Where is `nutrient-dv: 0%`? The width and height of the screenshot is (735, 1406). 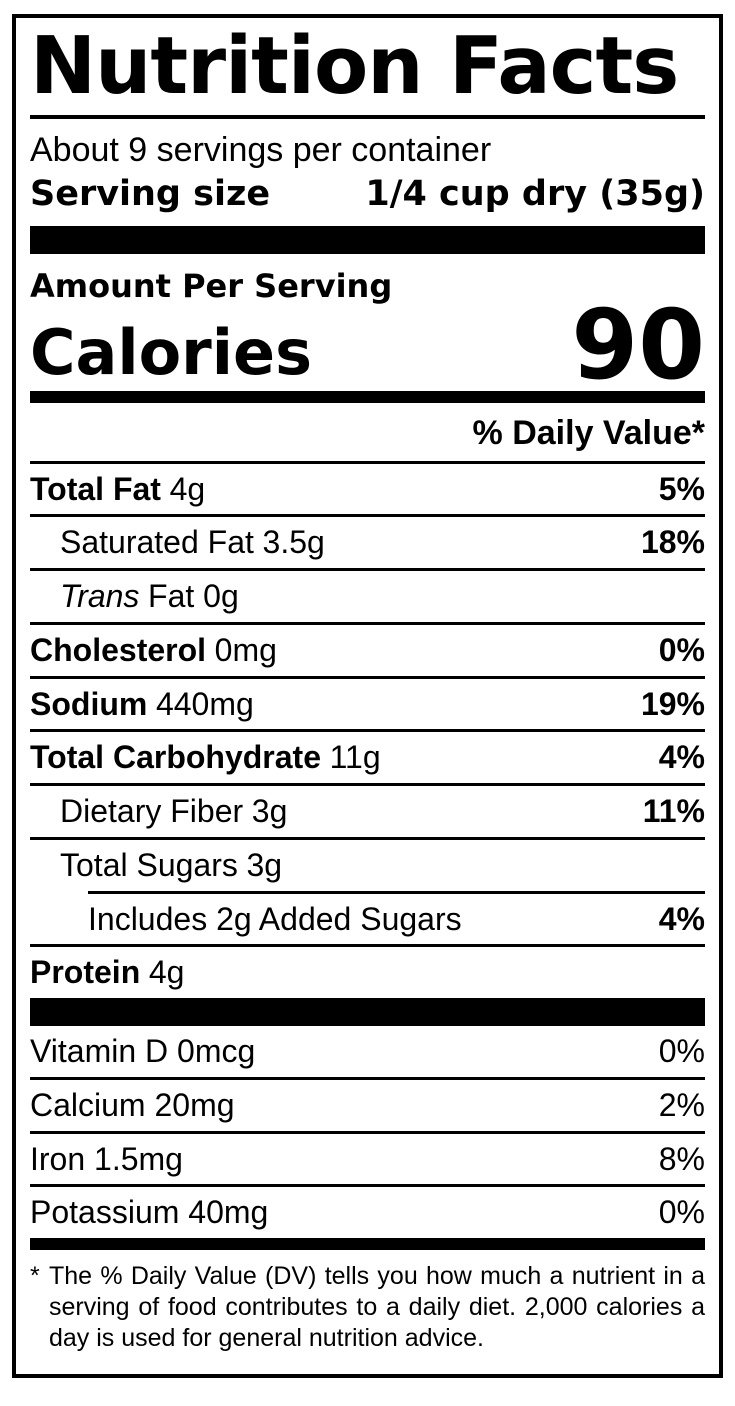
nutrient-dv: 0% is located at coordinates (681, 649).